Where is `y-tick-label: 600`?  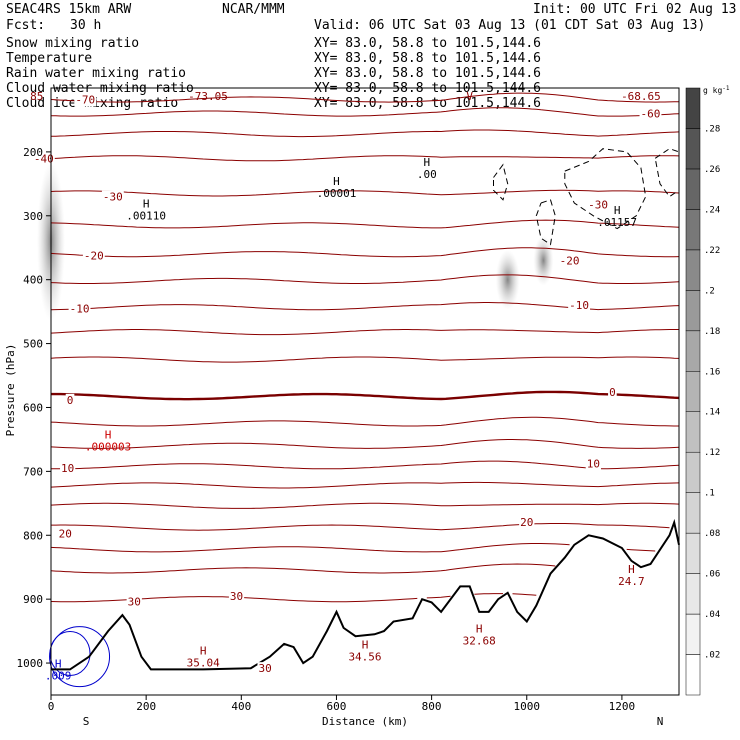
y-tick-label: 600 is located at coordinates (33, 407).